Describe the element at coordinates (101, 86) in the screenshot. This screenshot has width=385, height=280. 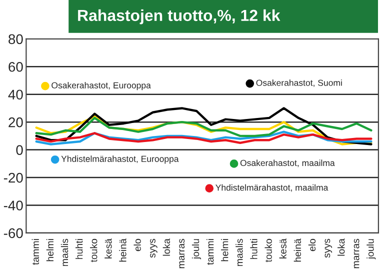
I see `legend-label: Osakerahastot, Eurooppa` at that location.